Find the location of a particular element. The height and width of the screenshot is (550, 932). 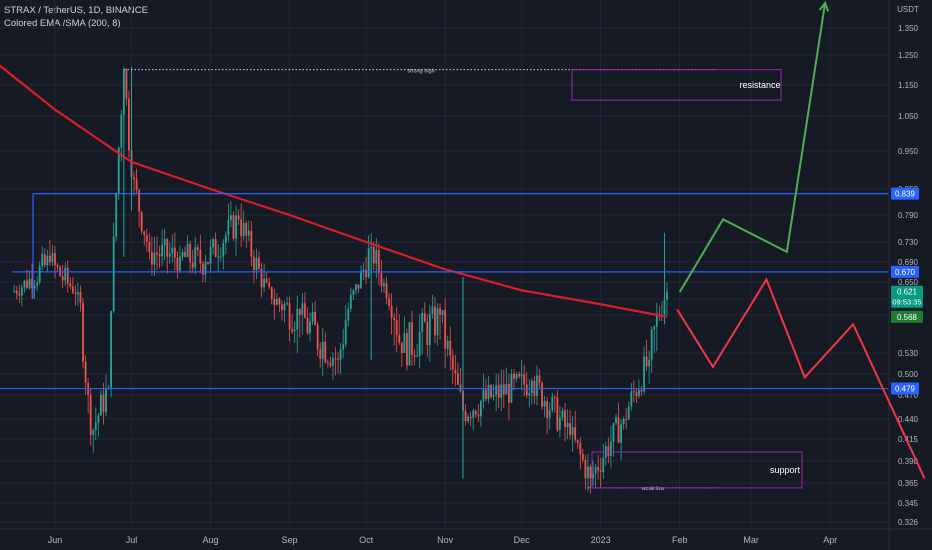

symbol-title: STRAX / TetherUS, 1D, BINANCE is located at coordinates (76, 10).